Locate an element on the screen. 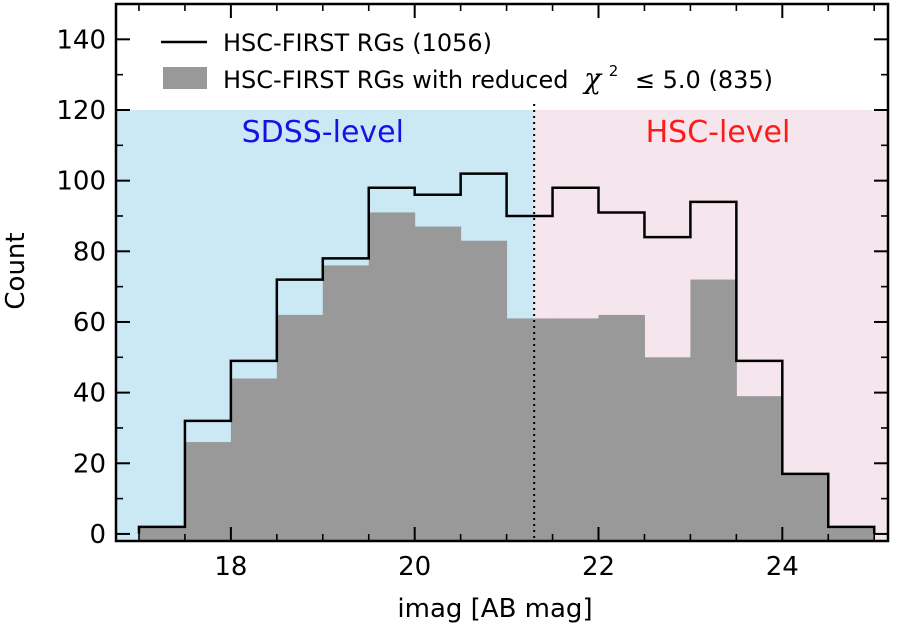 This screenshot has height=633, width=900. y-tick-label-40: 40 is located at coordinates (89, 394).